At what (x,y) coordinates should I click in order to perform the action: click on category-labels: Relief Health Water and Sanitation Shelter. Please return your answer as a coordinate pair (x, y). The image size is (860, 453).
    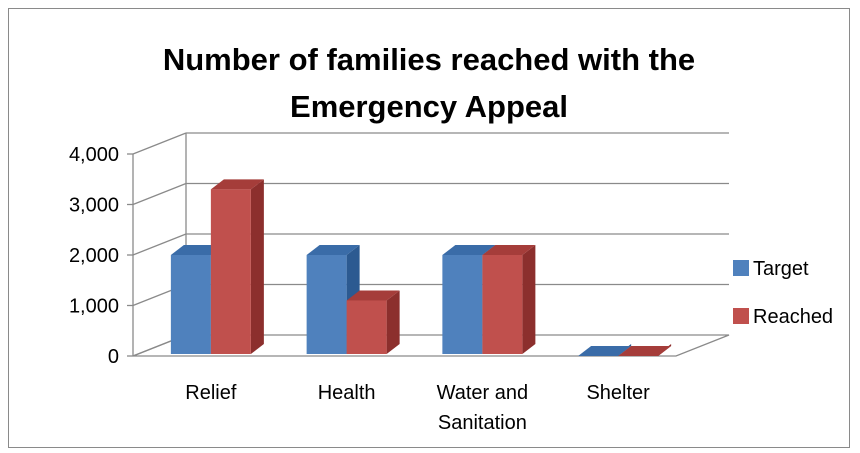
    Looking at the image, I should click on (417, 408).